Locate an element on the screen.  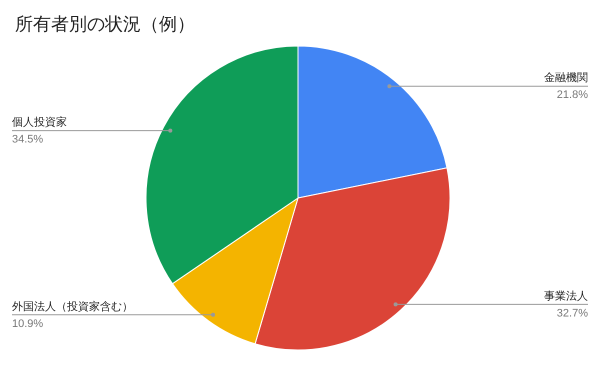
slice-label: 事業法人 is located at coordinates (566, 295).